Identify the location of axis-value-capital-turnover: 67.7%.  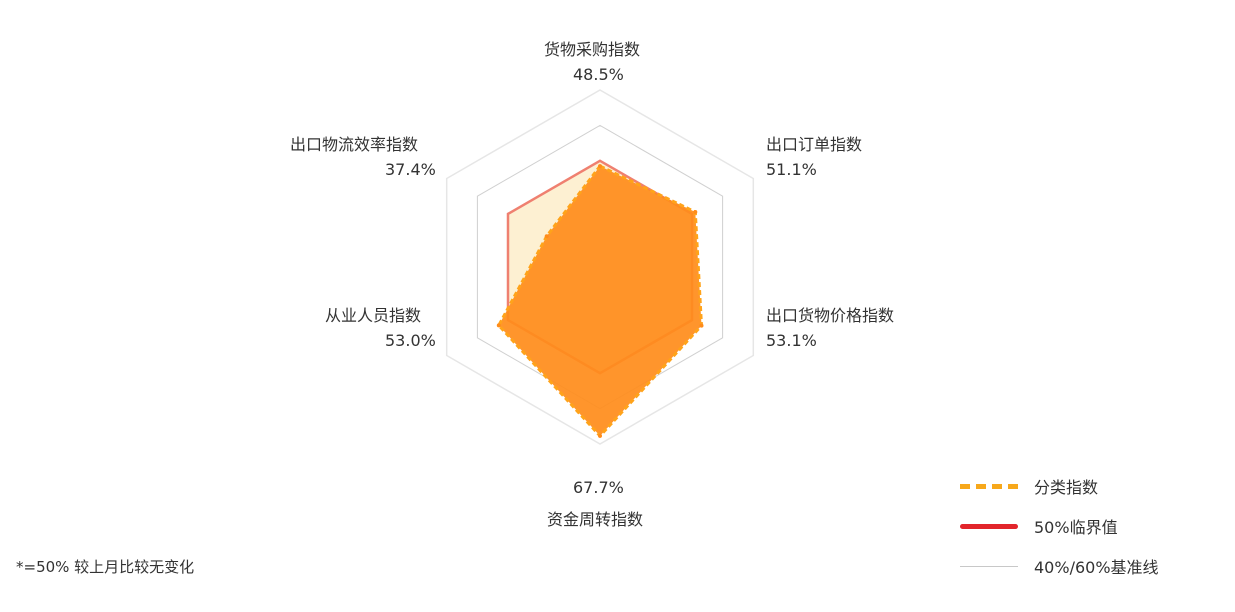
(598, 487).